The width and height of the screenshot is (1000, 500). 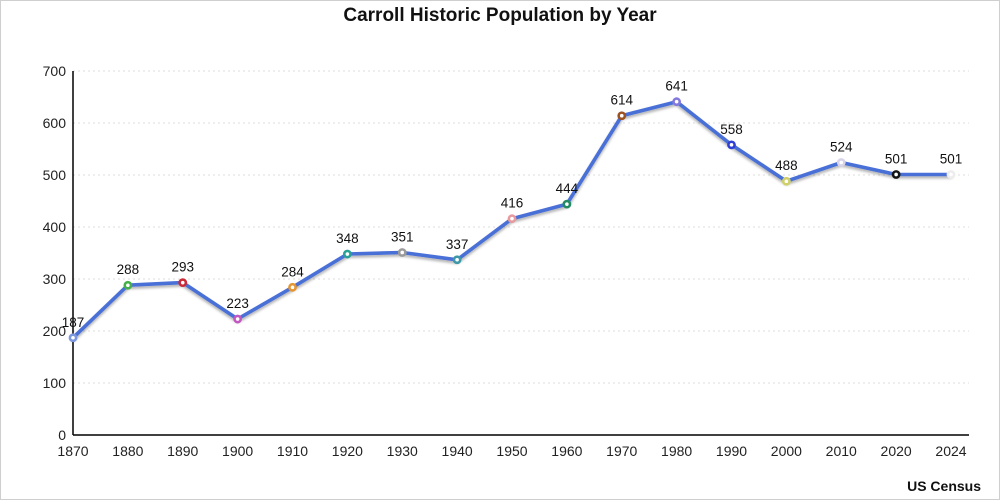 What do you see at coordinates (55, 331) in the screenshot?
I see `y-tick-label: 200` at bounding box center [55, 331].